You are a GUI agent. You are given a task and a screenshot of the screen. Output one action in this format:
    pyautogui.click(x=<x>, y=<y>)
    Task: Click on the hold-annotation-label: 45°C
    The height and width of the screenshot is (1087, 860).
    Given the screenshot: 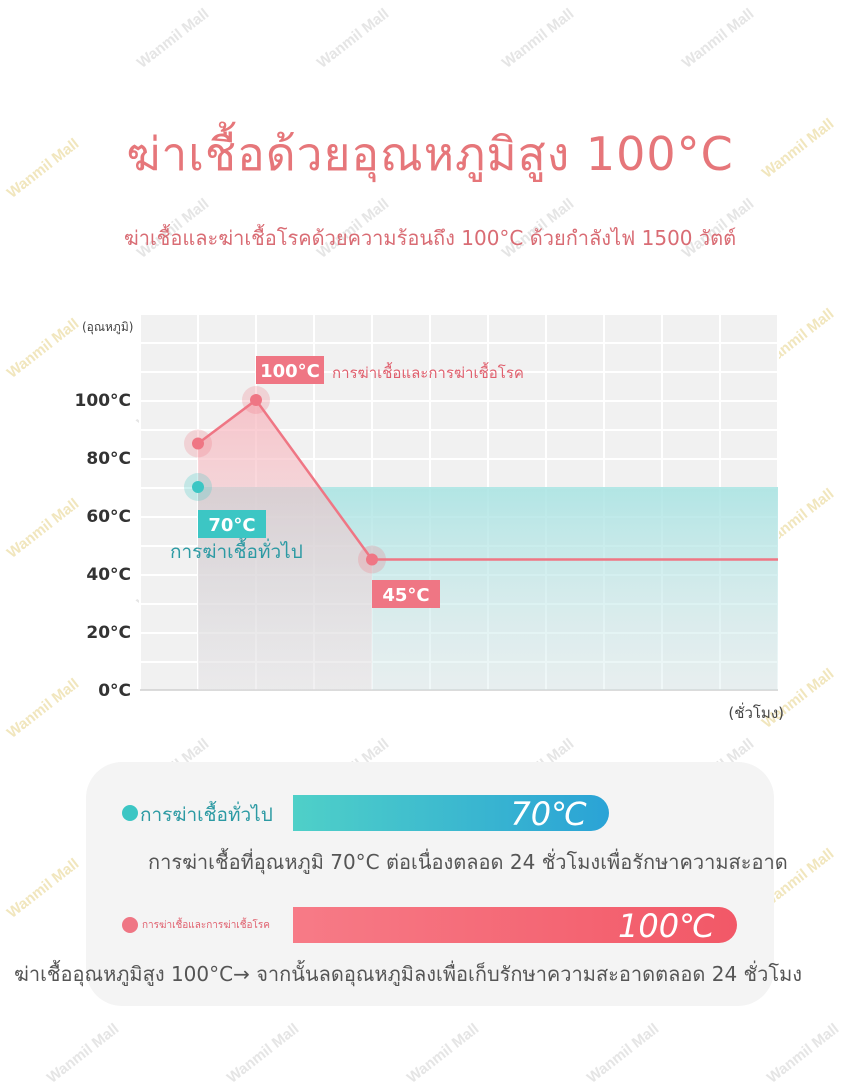 What is the action you would take?
    pyautogui.click(x=405, y=595)
    